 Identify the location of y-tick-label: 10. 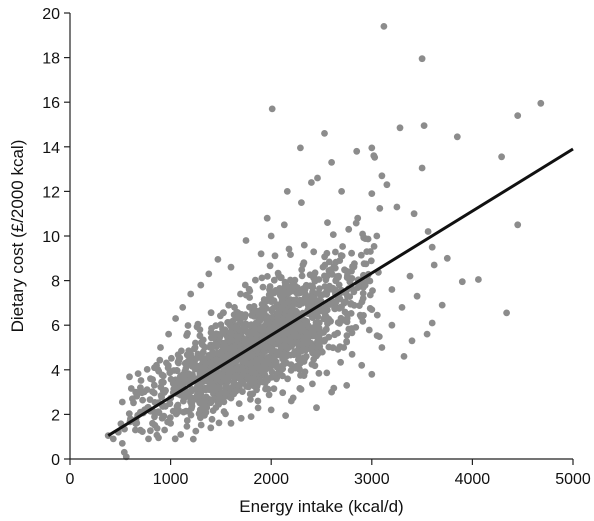
(51, 237).